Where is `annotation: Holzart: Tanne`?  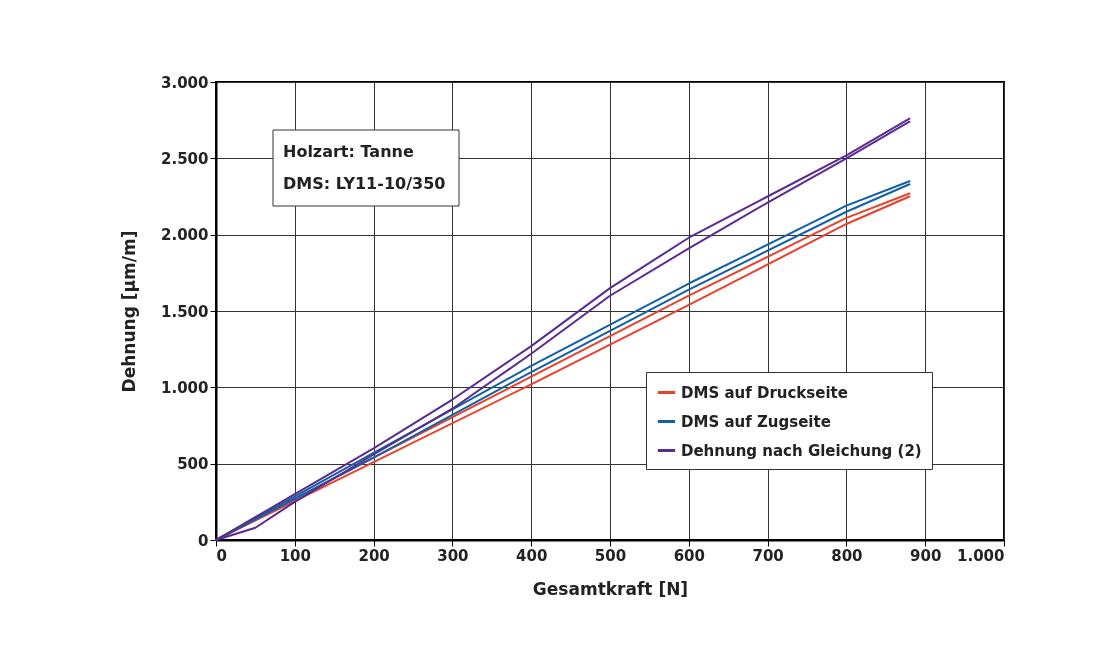 annotation: Holzart: Tanne is located at coordinates (348, 151).